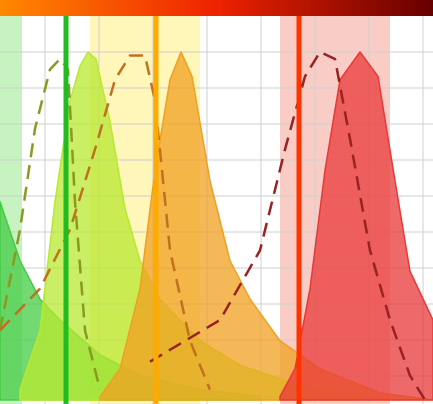 The image size is (433, 404). What do you see at coordinates (216, 8) in the screenshot?
I see `spectrum-bar` at bounding box center [216, 8].